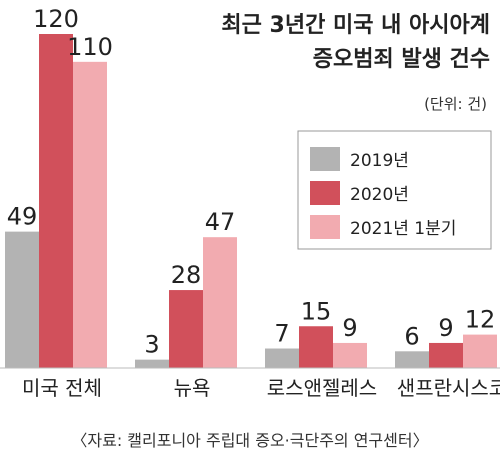 This screenshot has width=500, height=460. What do you see at coordinates (151, 345) in the screenshot?
I see `value-label-2-series-1: 3` at bounding box center [151, 345].